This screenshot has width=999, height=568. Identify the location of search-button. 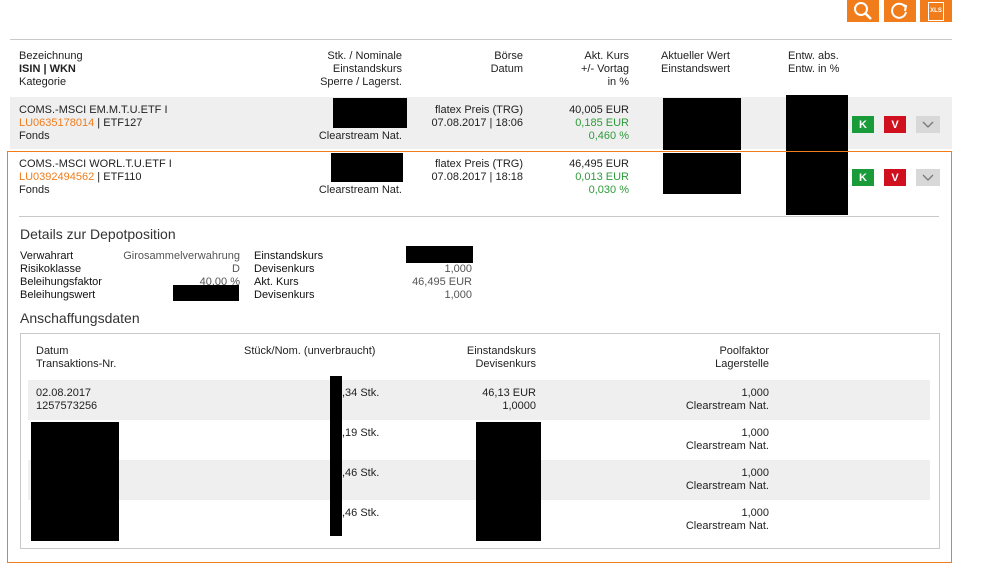
(863, 11).